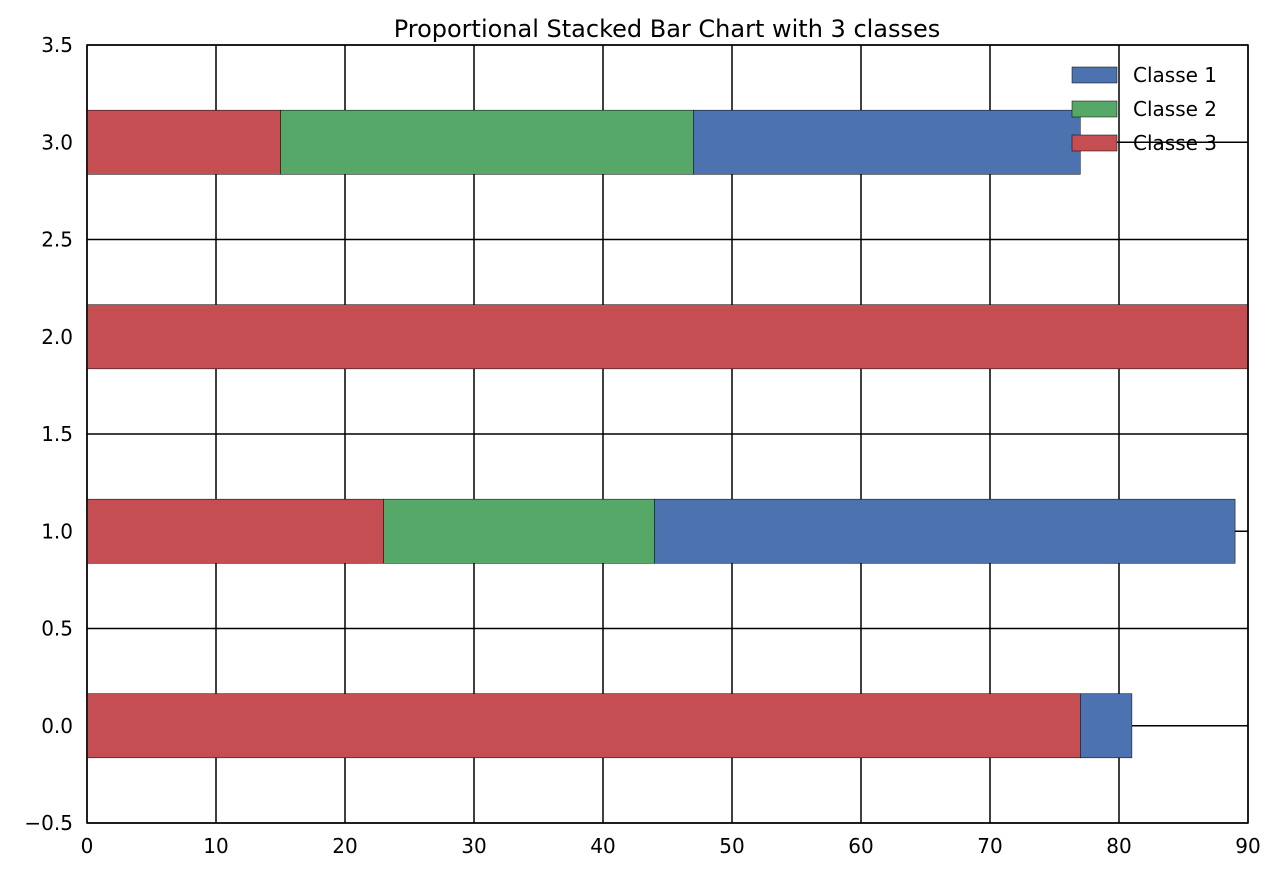 The height and width of the screenshot is (880, 1280). I want to click on y-axis: −0.5 0.0 0.5 1.0 1.5 2.0 2.5 3.0 3.5, so click(48, 434).